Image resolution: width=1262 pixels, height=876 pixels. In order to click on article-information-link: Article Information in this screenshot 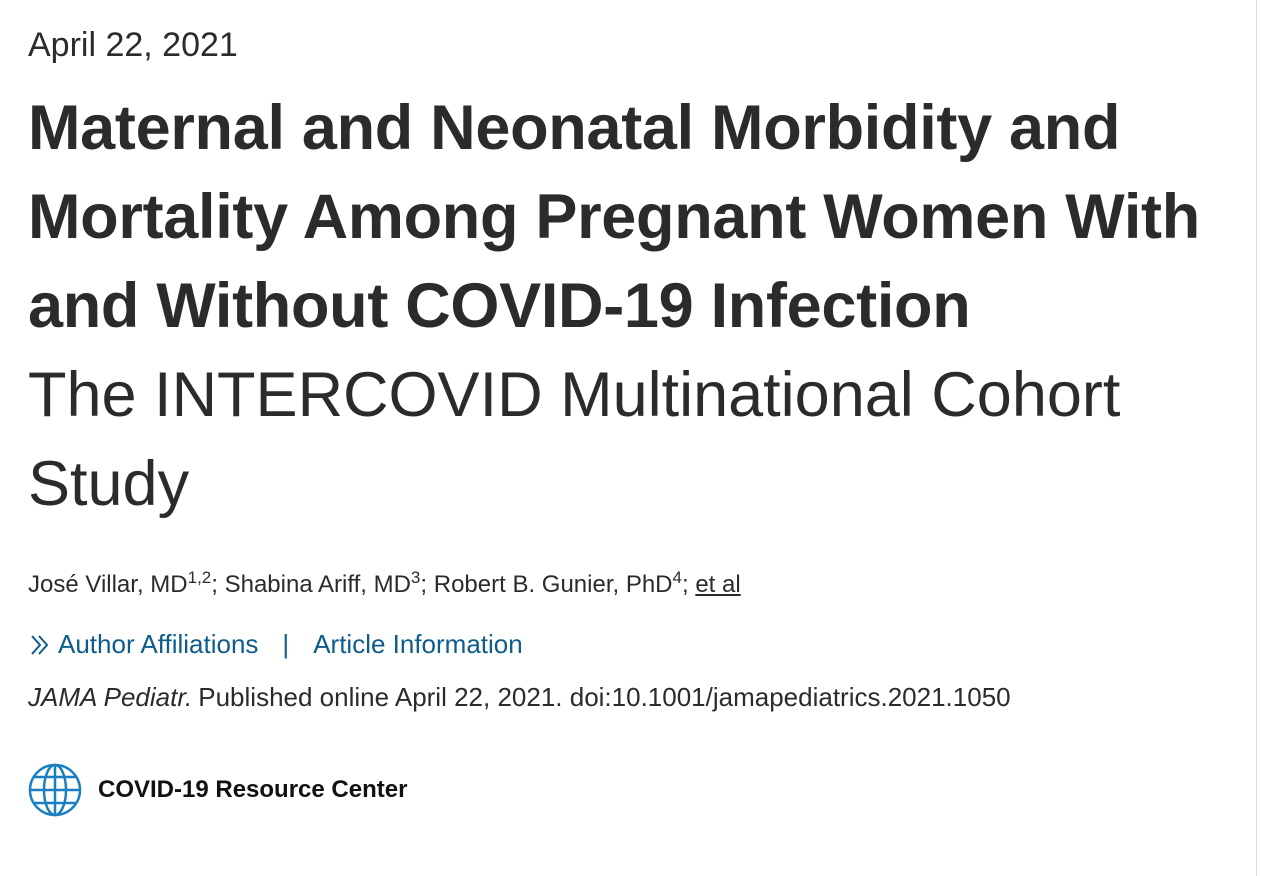, I will do `click(418, 644)`.